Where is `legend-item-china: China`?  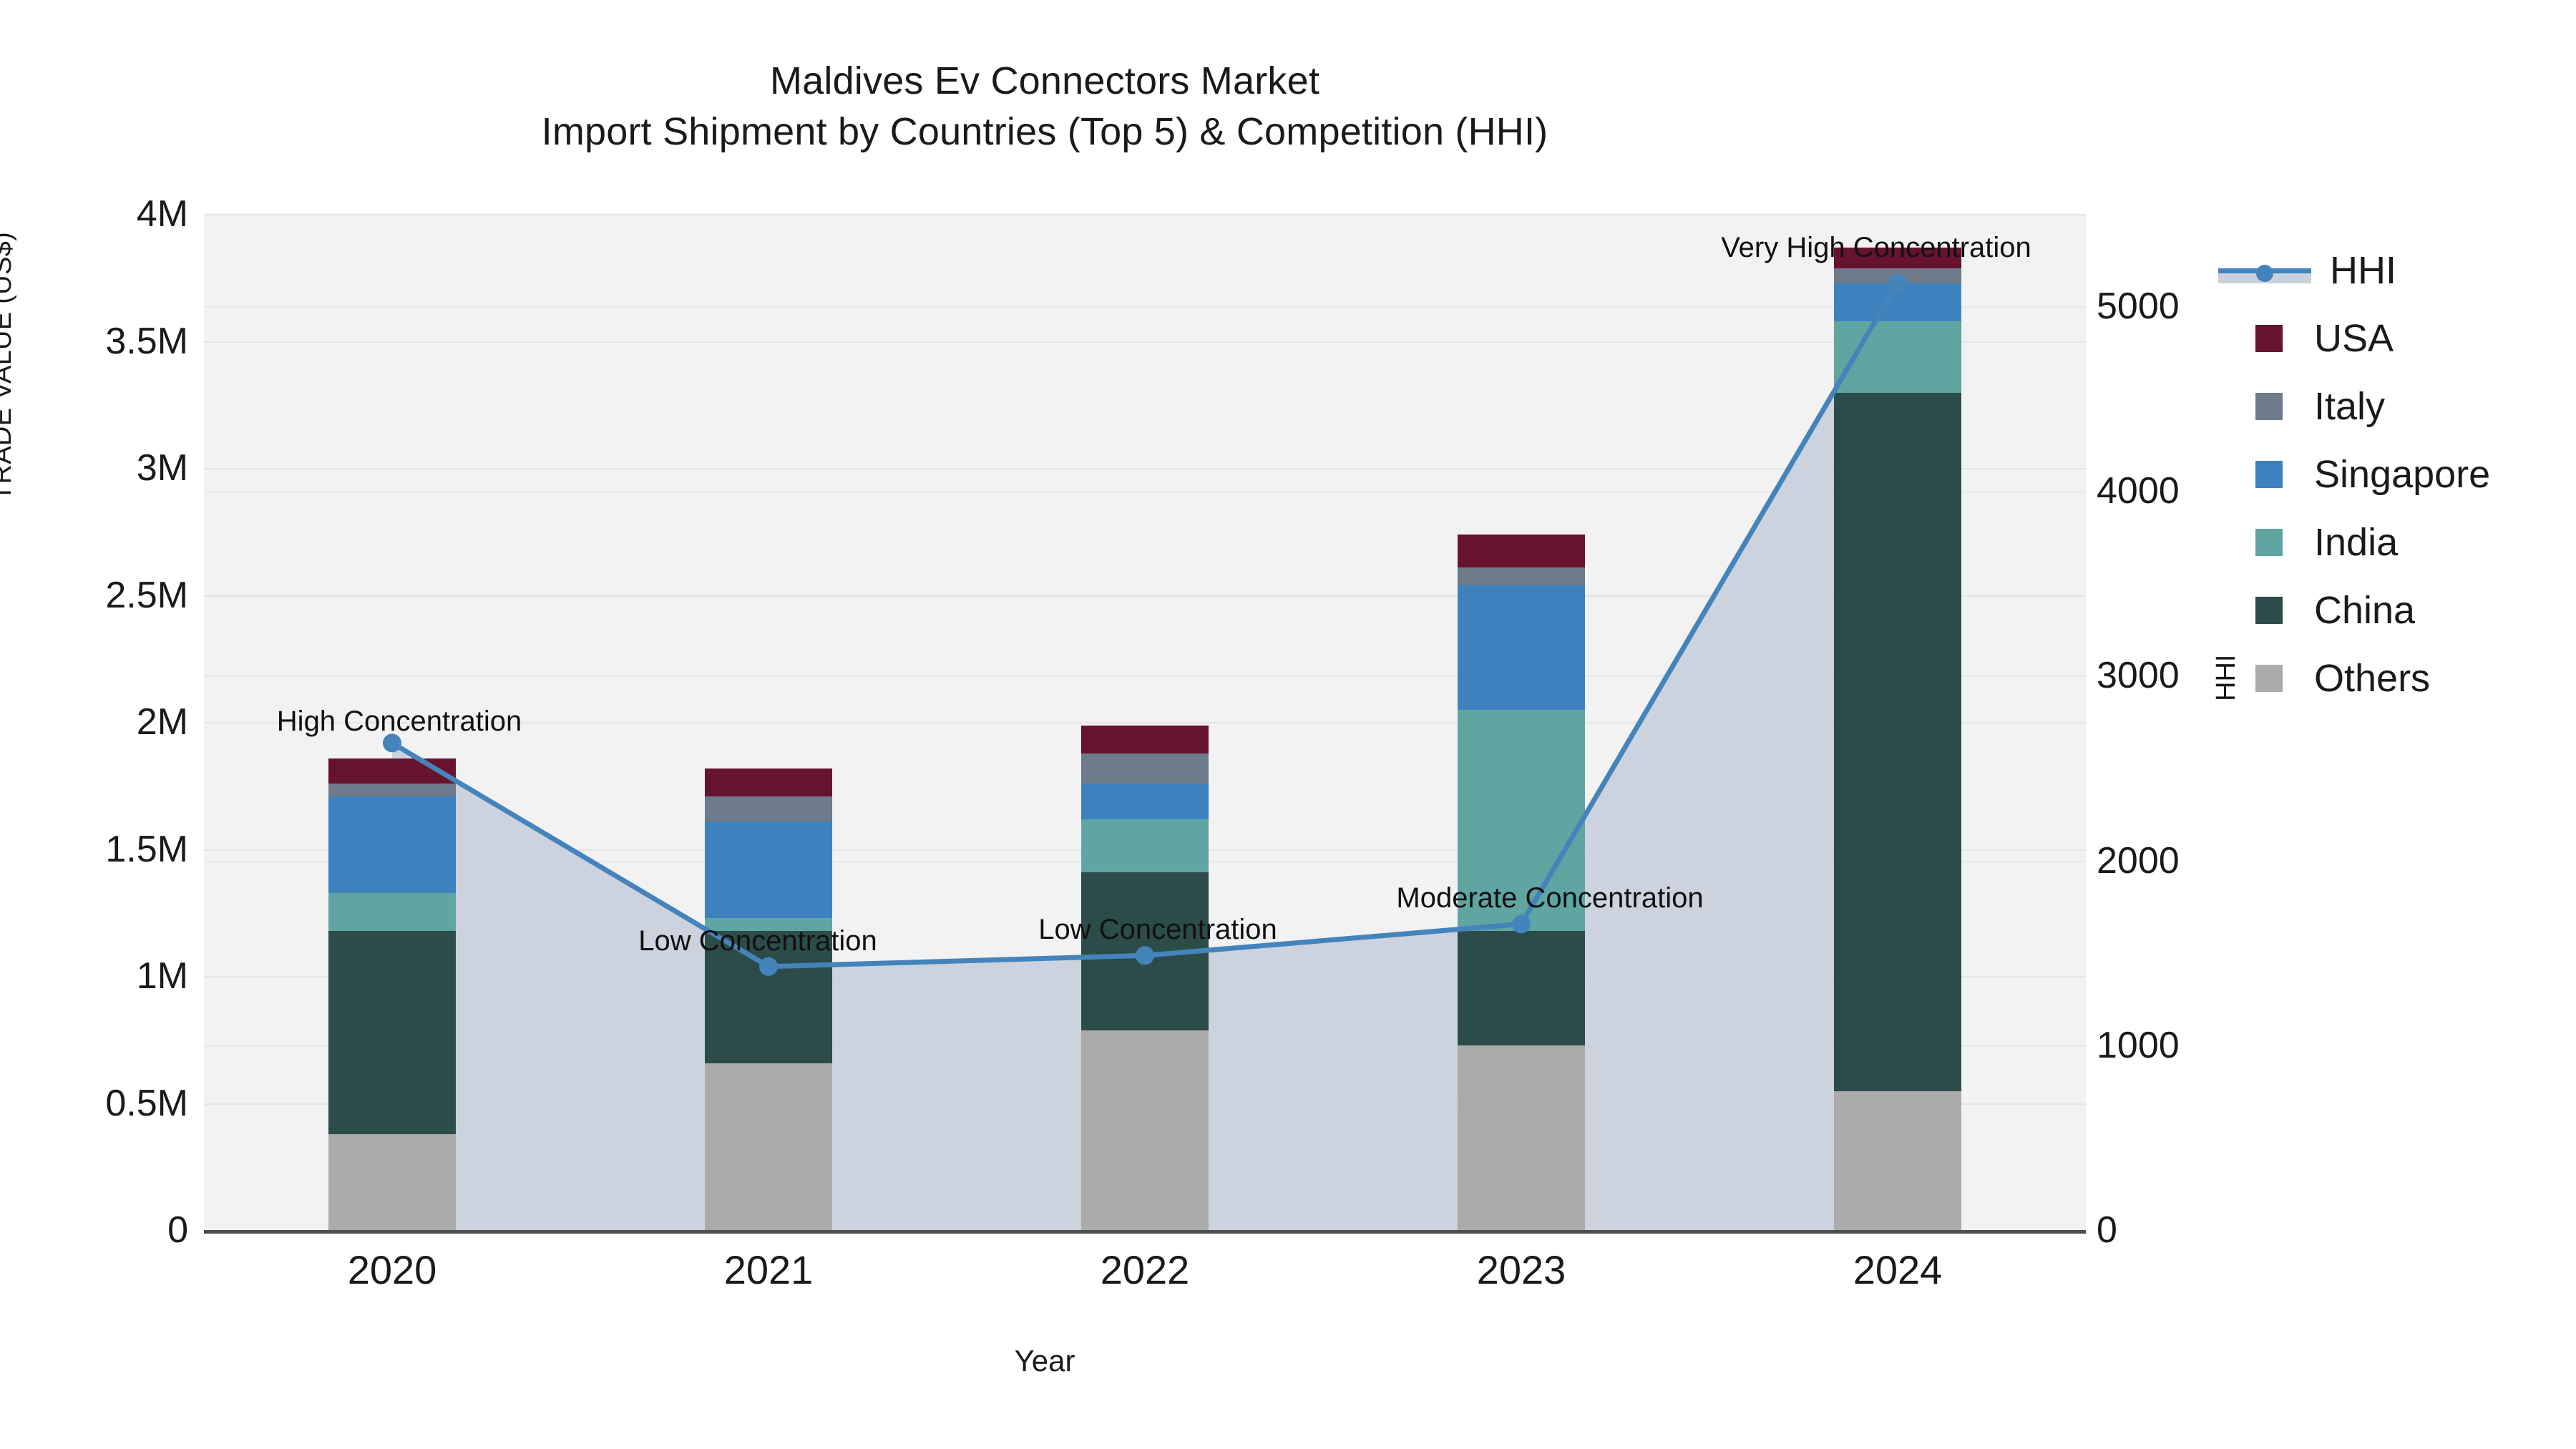 legend-item-china: China is located at coordinates (2393, 610).